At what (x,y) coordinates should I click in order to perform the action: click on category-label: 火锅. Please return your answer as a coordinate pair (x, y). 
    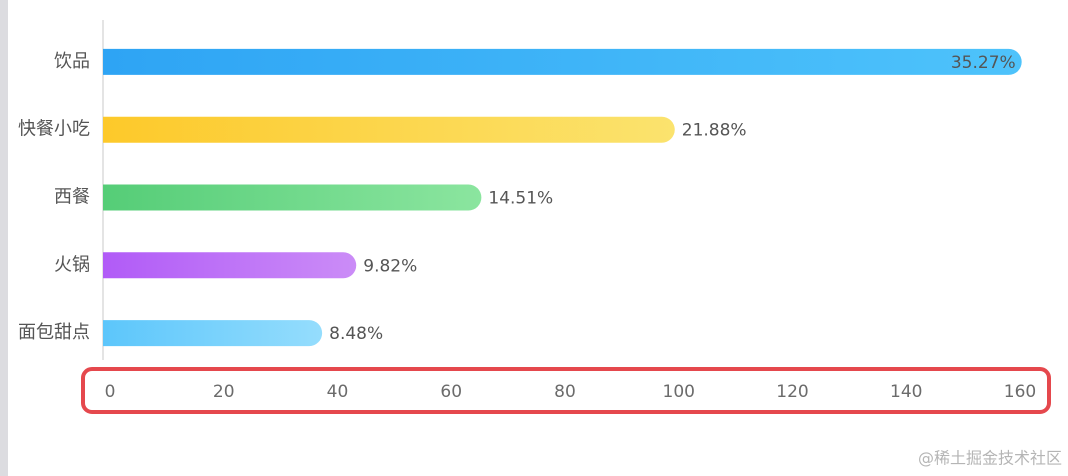
    Looking at the image, I should click on (72, 264).